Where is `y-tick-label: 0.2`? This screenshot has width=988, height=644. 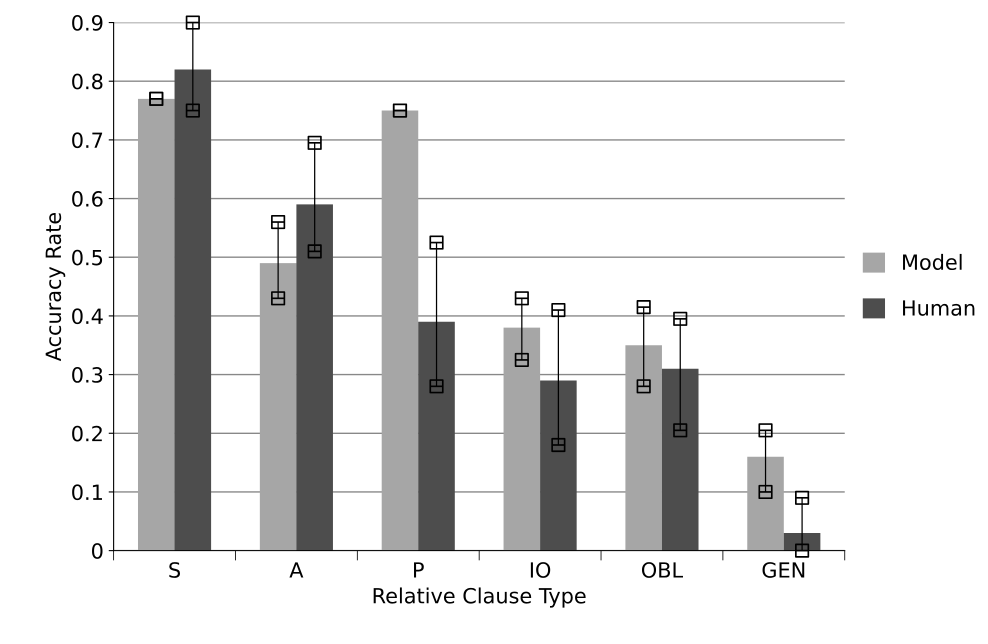 y-tick-label: 0.2 is located at coordinates (87, 434).